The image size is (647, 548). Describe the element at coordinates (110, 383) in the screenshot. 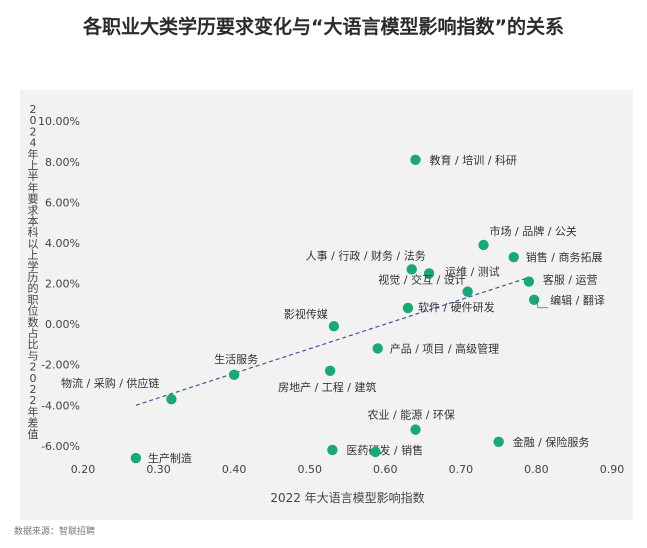

I see `point-label: 物流 / 采购 / 供应链` at that location.